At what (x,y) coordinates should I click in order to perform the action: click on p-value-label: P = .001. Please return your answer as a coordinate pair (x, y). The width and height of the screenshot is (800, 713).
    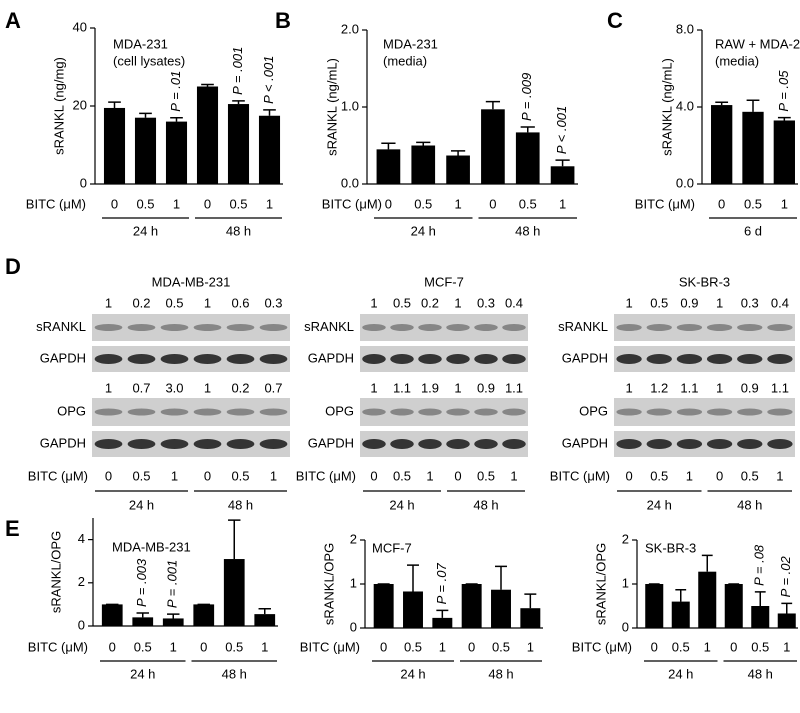
    Looking at the image, I should click on (237, 71).